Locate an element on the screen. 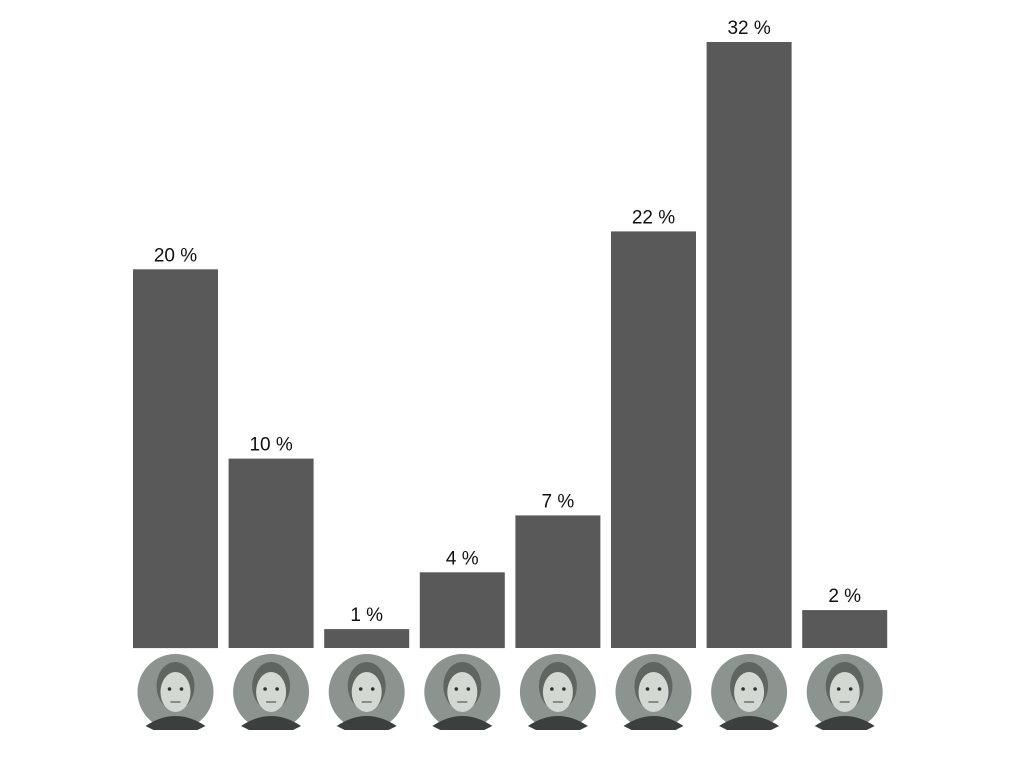 The width and height of the screenshot is (1024, 768). portrait-man-short-dark-hair-icon is located at coordinates (175, 692).